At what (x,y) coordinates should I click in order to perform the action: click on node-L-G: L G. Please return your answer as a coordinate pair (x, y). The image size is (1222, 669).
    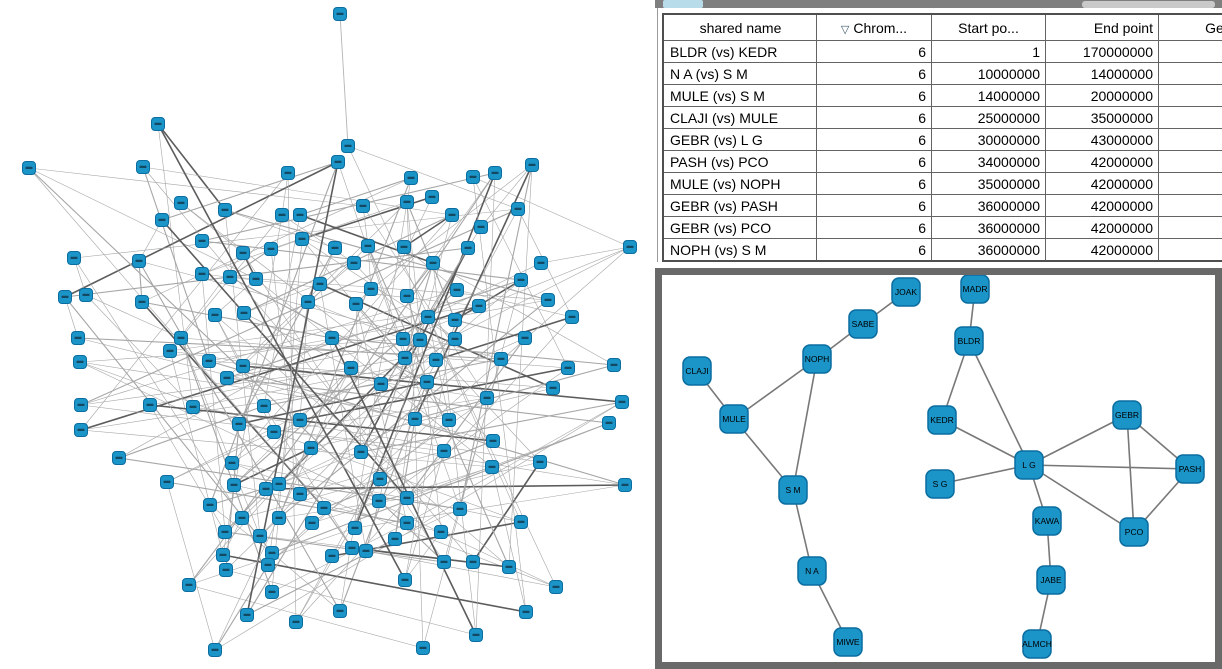
    Looking at the image, I should click on (1029, 465).